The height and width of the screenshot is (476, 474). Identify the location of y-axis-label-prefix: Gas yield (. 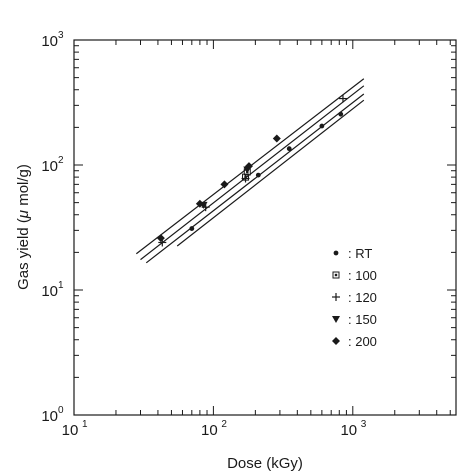
(23, 254).